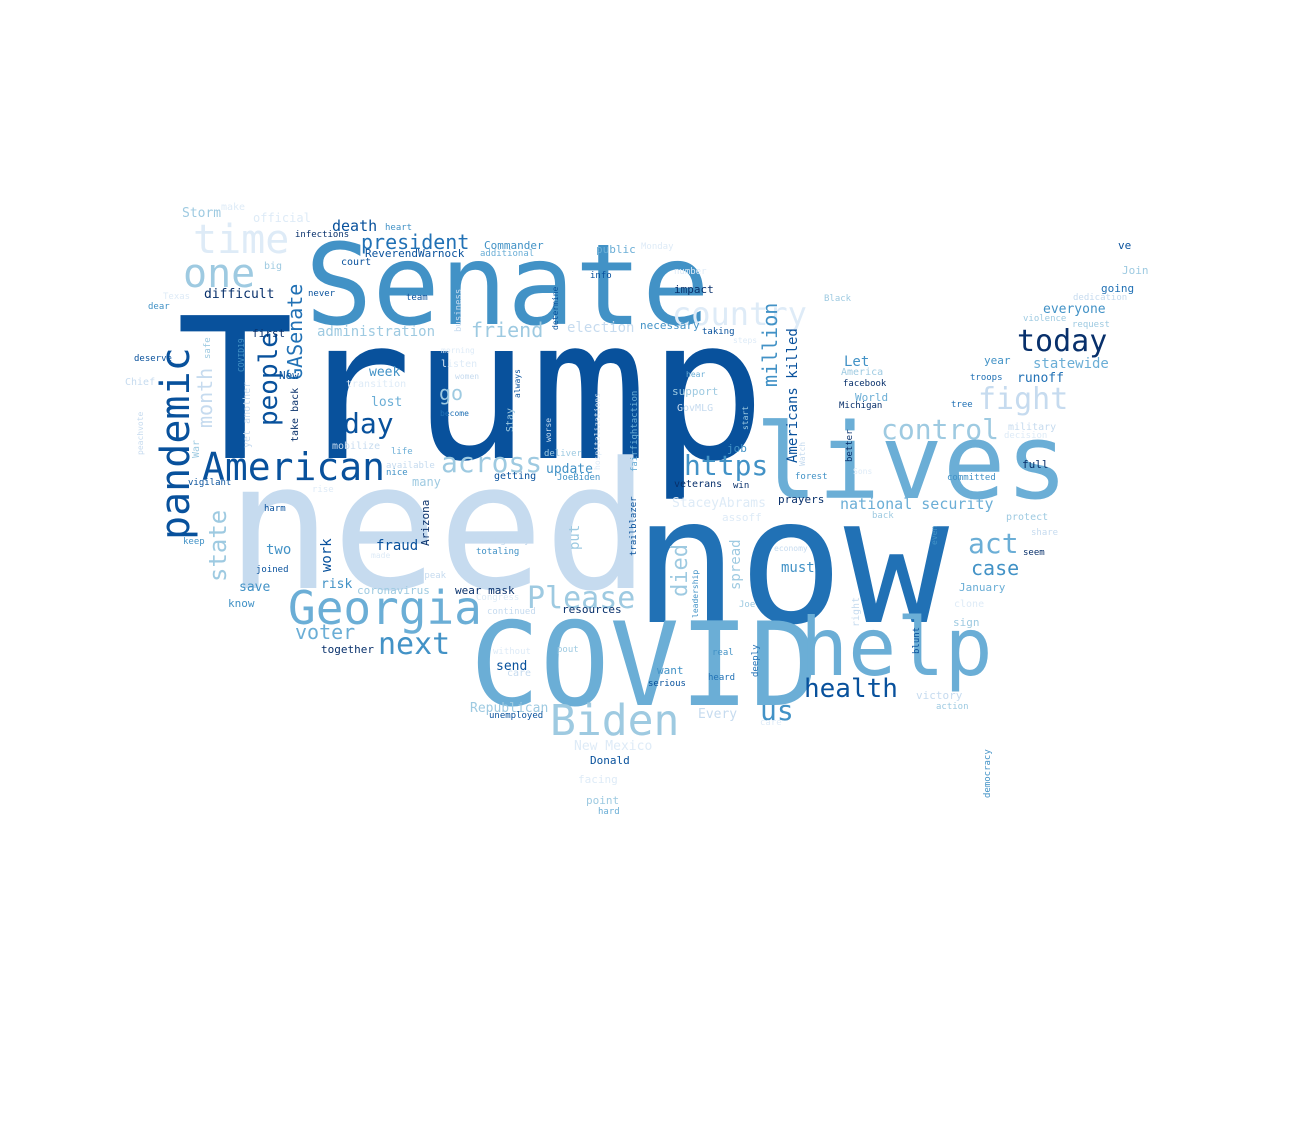 This screenshot has width=1300, height=1121. What do you see at coordinates (872, 397) in the screenshot?
I see `word-world: World` at bounding box center [872, 397].